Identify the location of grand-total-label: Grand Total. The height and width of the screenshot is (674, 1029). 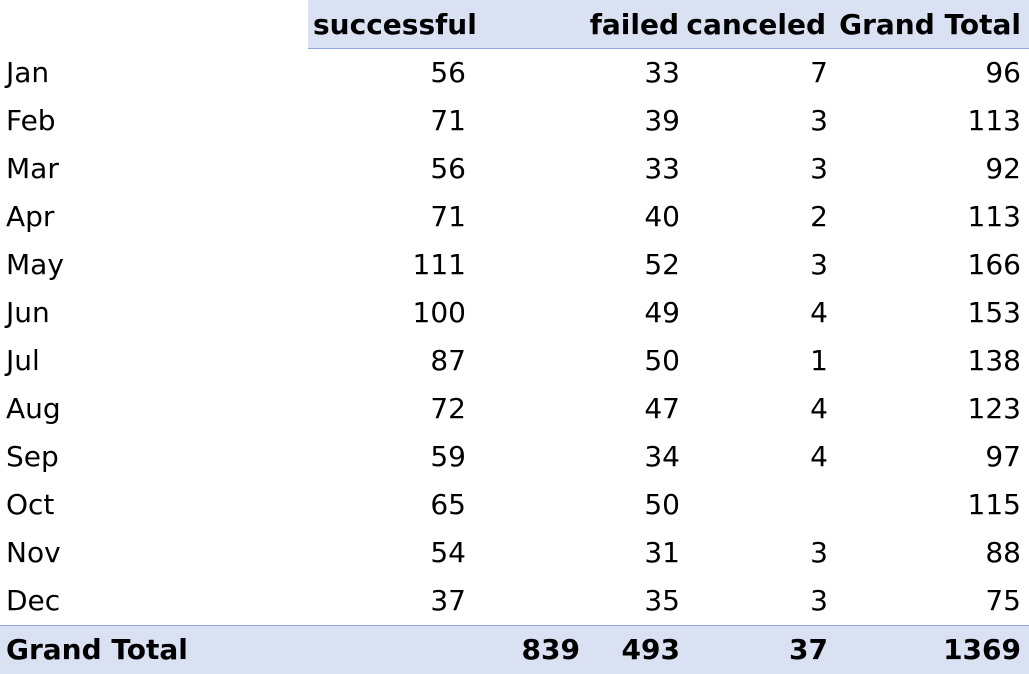
(97, 649).